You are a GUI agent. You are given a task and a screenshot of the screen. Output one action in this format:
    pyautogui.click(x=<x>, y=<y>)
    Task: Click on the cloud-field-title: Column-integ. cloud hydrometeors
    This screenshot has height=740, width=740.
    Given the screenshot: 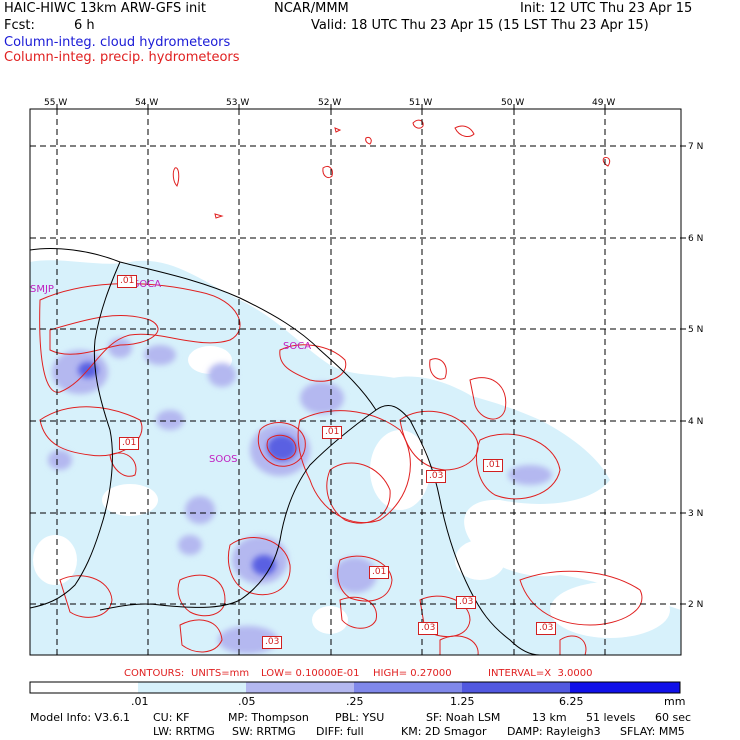 What is the action you would take?
    pyautogui.click(x=117, y=42)
    